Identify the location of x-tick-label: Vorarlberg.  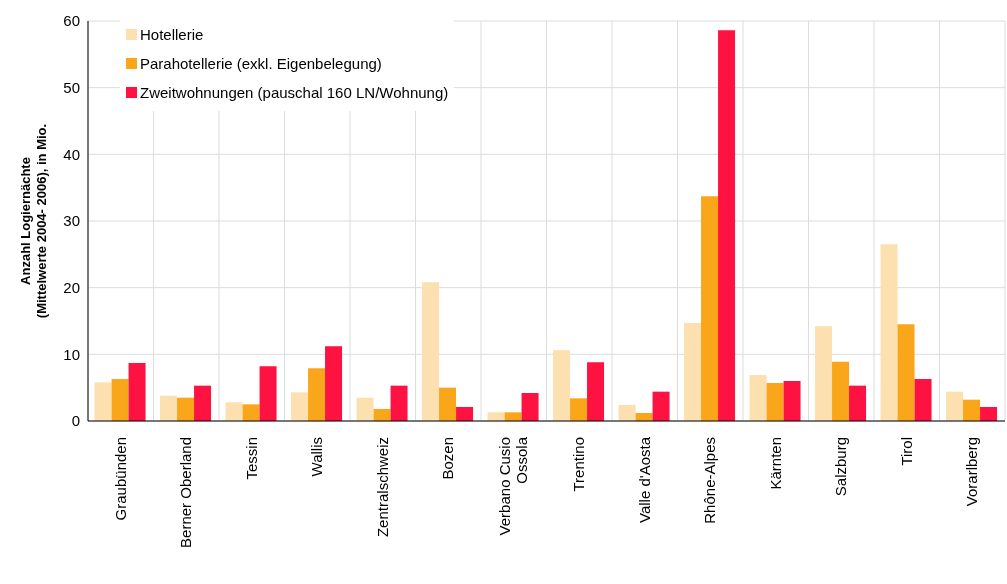
(972, 472).